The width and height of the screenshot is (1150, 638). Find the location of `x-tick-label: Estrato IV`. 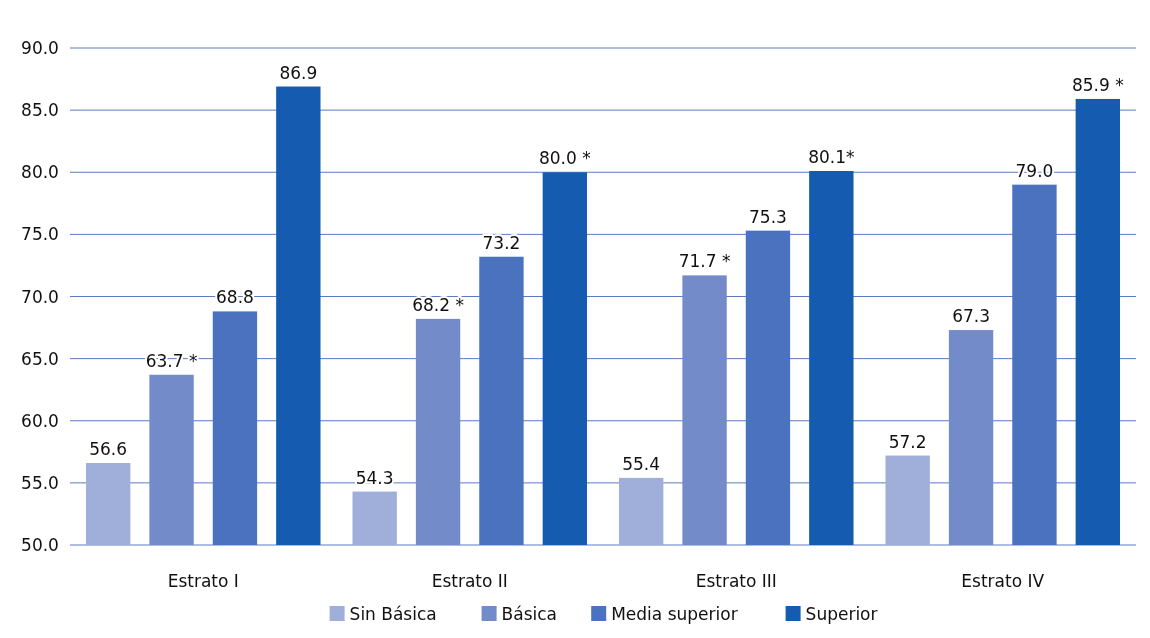

x-tick-label: Estrato IV is located at coordinates (1003, 581).